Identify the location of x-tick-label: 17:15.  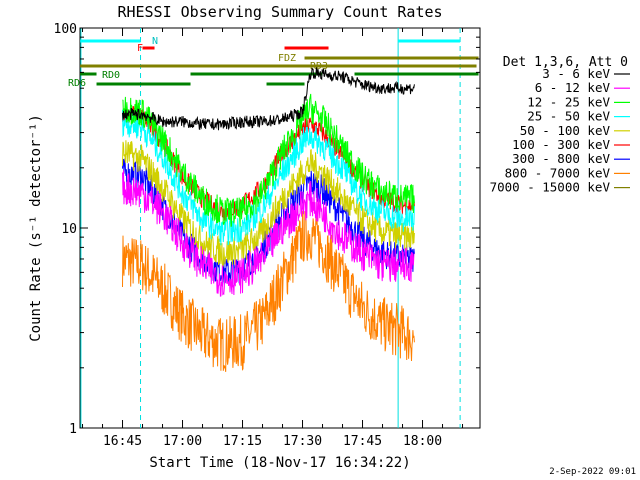
(242, 441).